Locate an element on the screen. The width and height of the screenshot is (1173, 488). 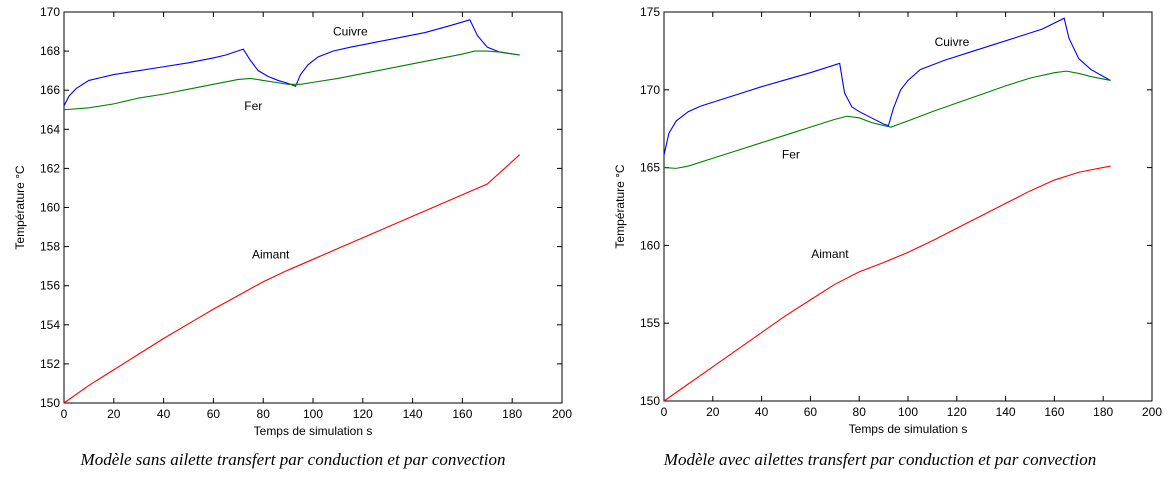
y-tick-label: 168 is located at coordinates (50, 51).